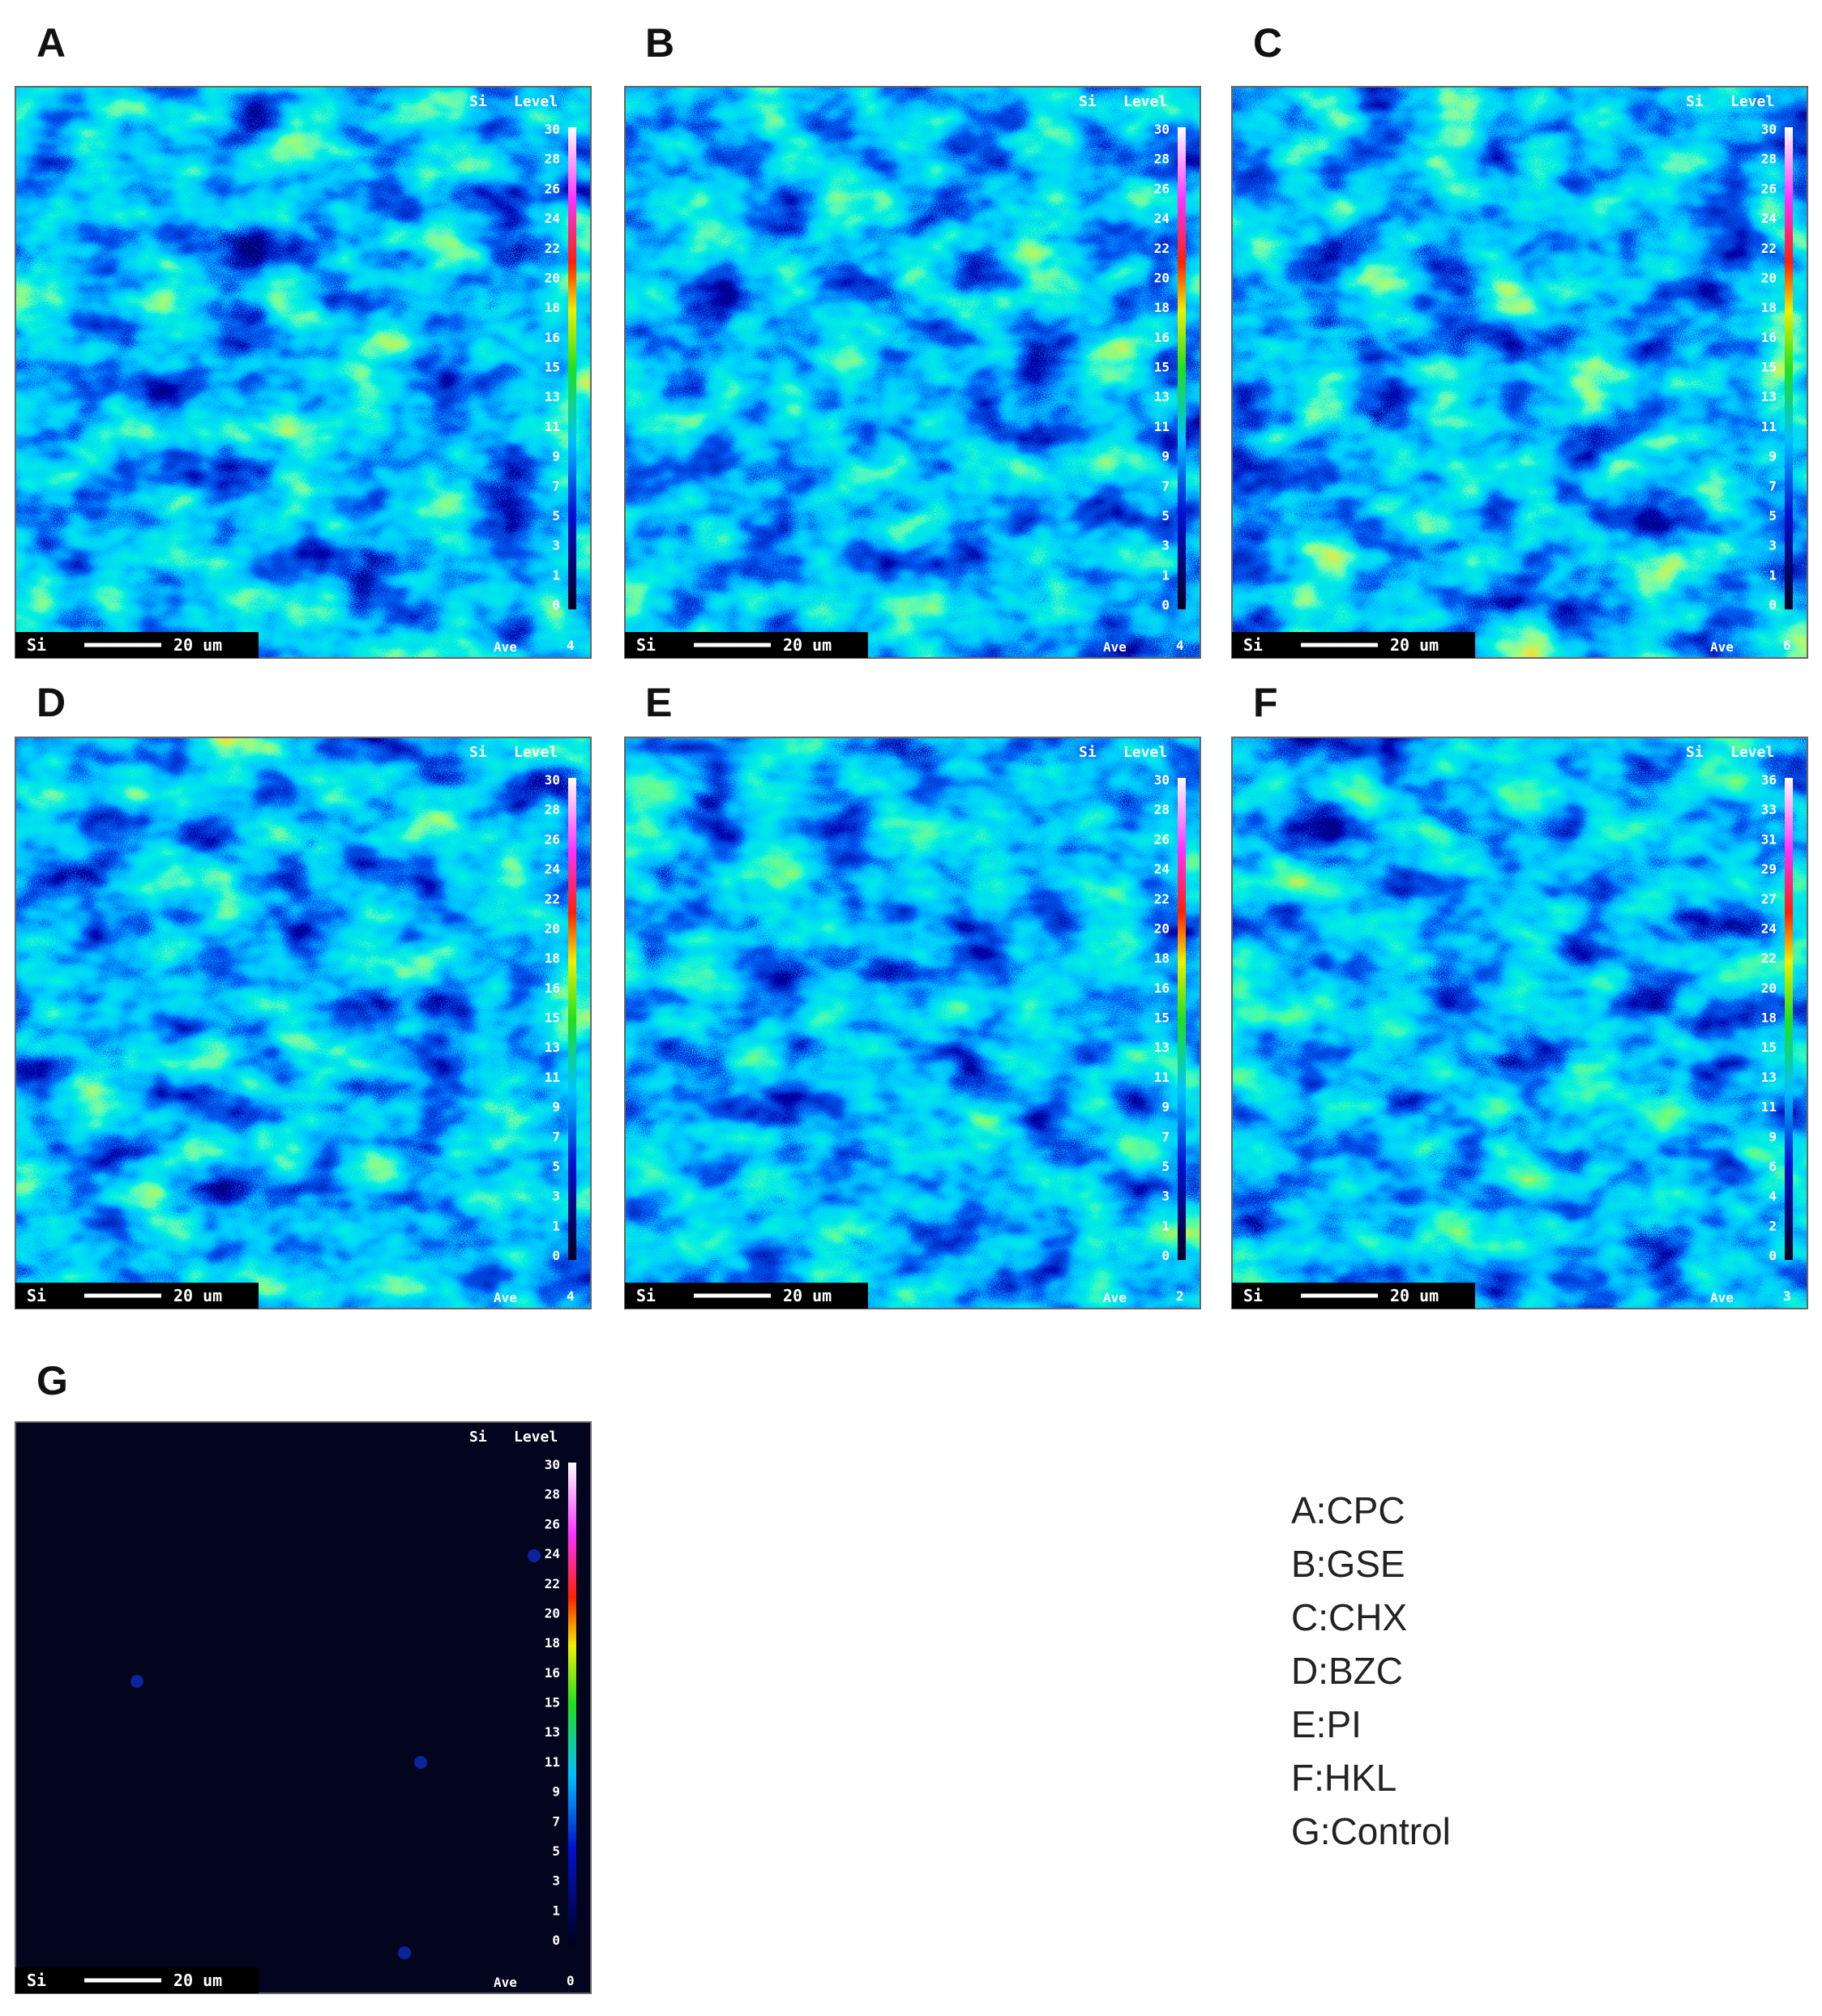 The image size is (1822, 2016). I want to click on color-bar, so click(1182, 1019).